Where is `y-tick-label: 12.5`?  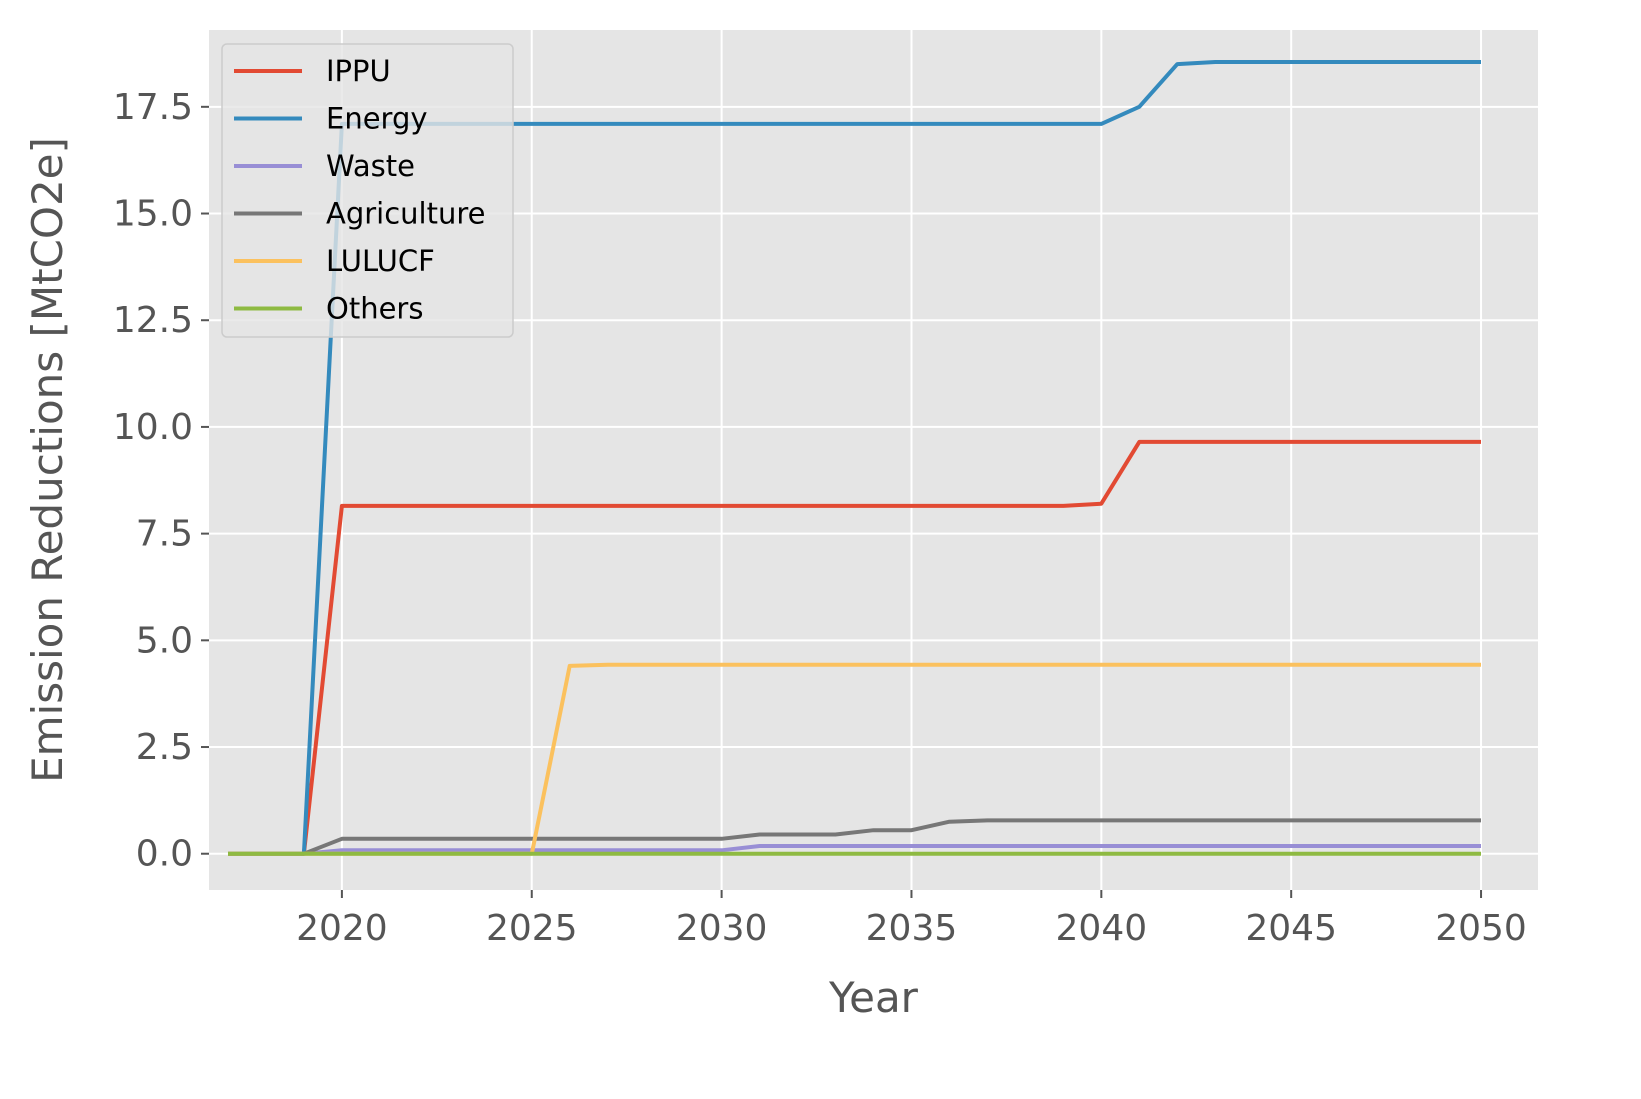 y-tick-label: 12.5 is located at coordinates (153, 320).